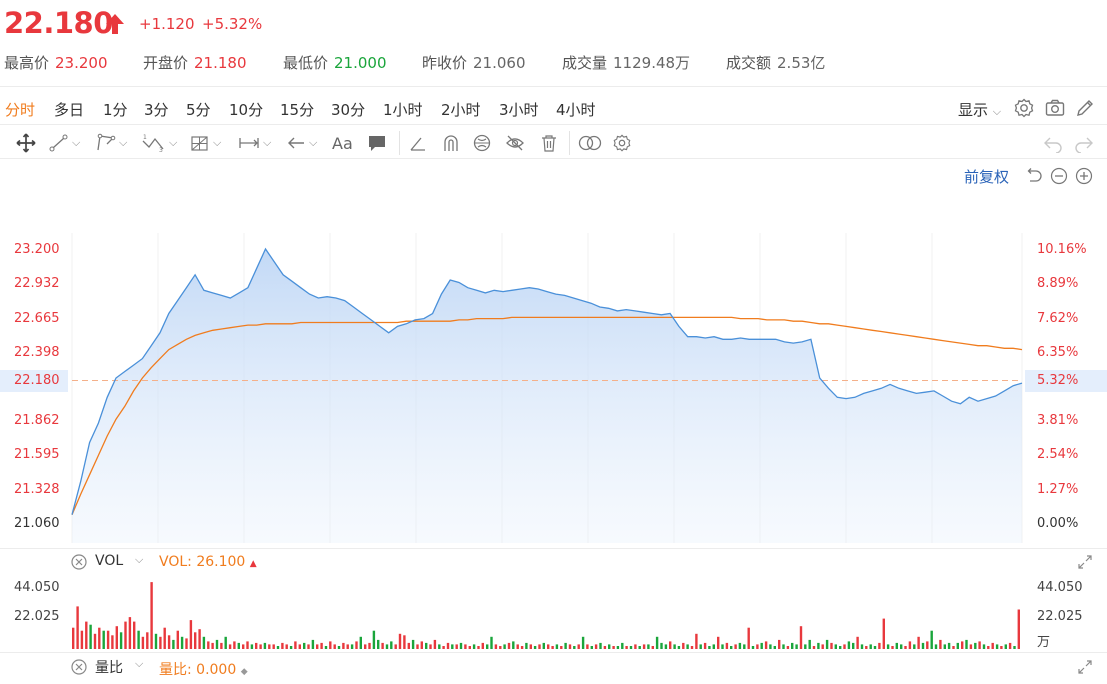 Image resolution: width=1107 pixels, height=684 pixels. Describe the element at coordinates (208, 562) in the screenshot. I see `vol-indicator-value: VOL: 26.100 ▲` at that location.